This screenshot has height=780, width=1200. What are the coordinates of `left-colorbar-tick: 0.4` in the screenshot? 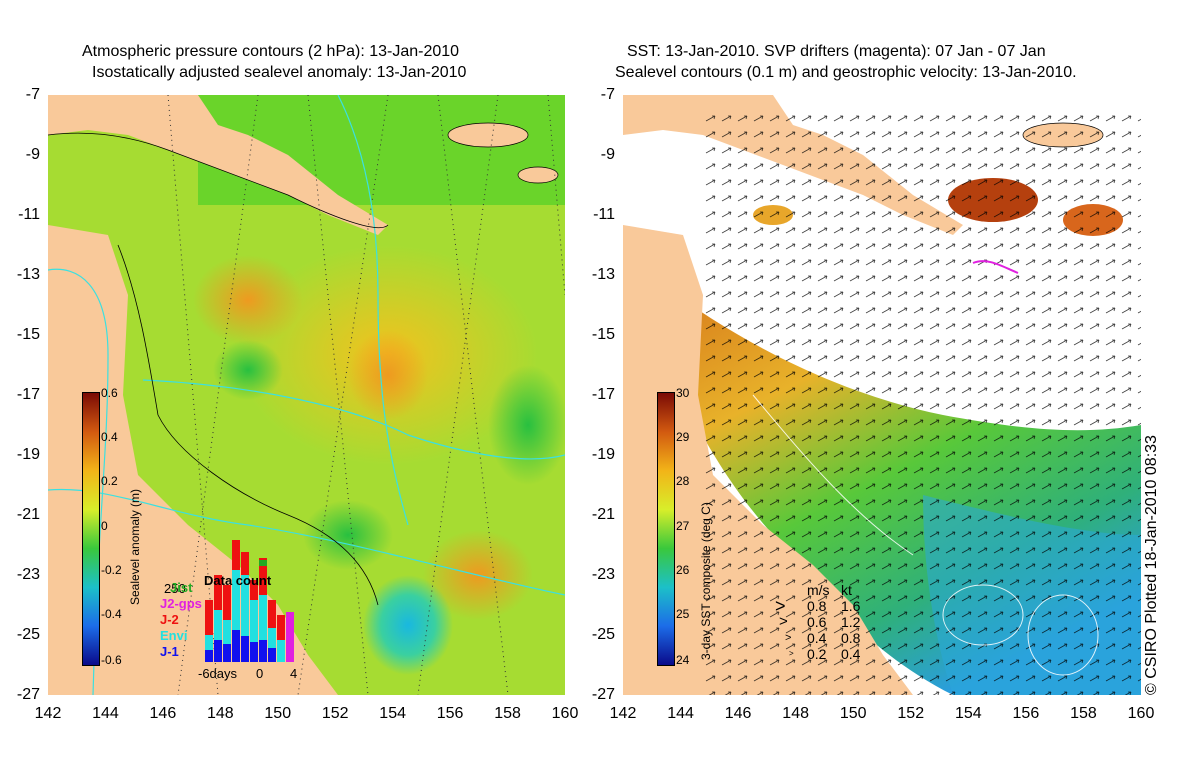 It's located at (109, 437).